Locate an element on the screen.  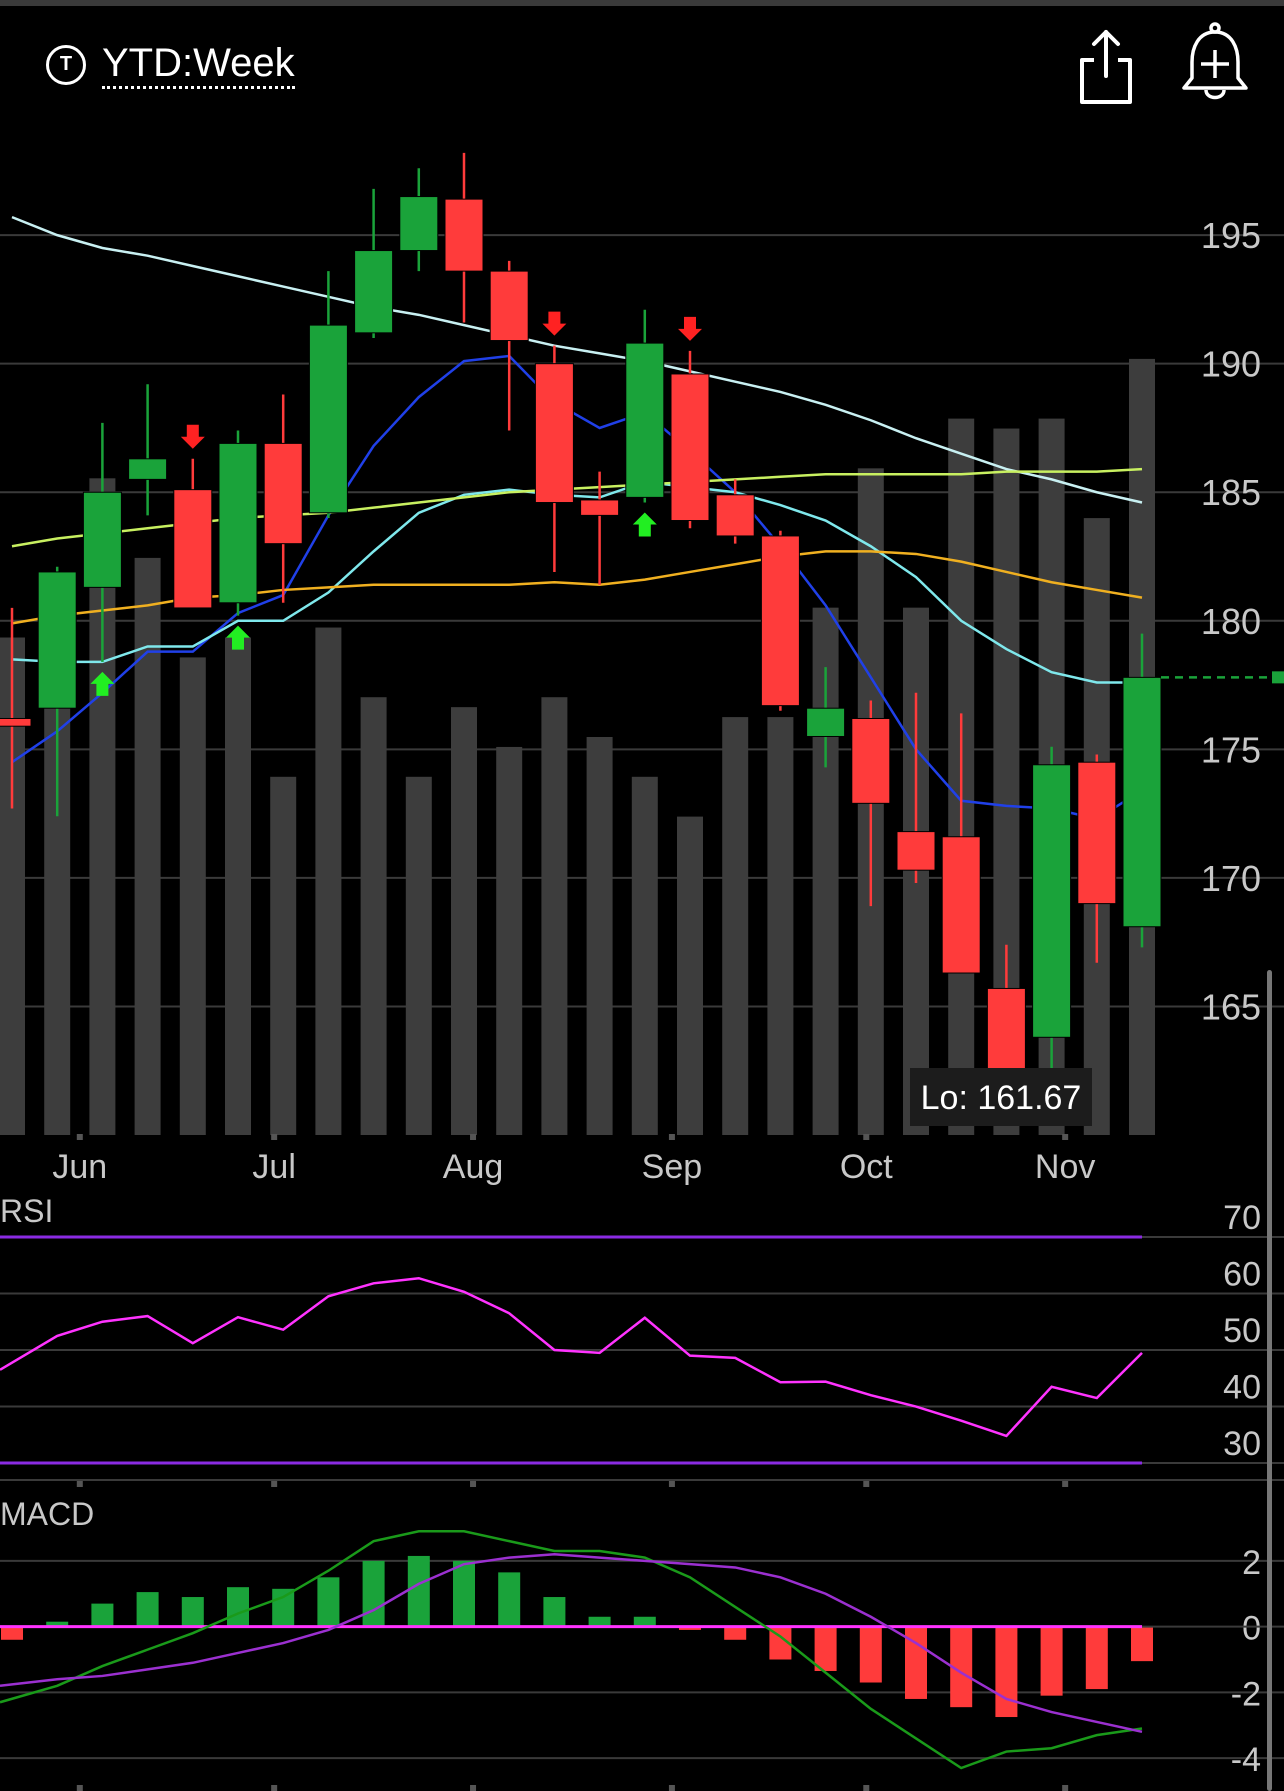
last-price-tag is located at coordinates (1278, 677).